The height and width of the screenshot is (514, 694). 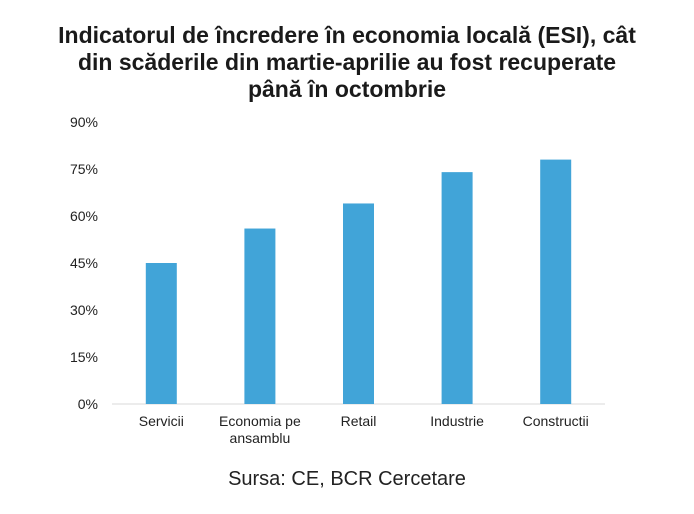 What do you see at coordinates (88, 404) in the screenshot?
I see `y-tick-label: 0%` at bounding box center [88, 404].